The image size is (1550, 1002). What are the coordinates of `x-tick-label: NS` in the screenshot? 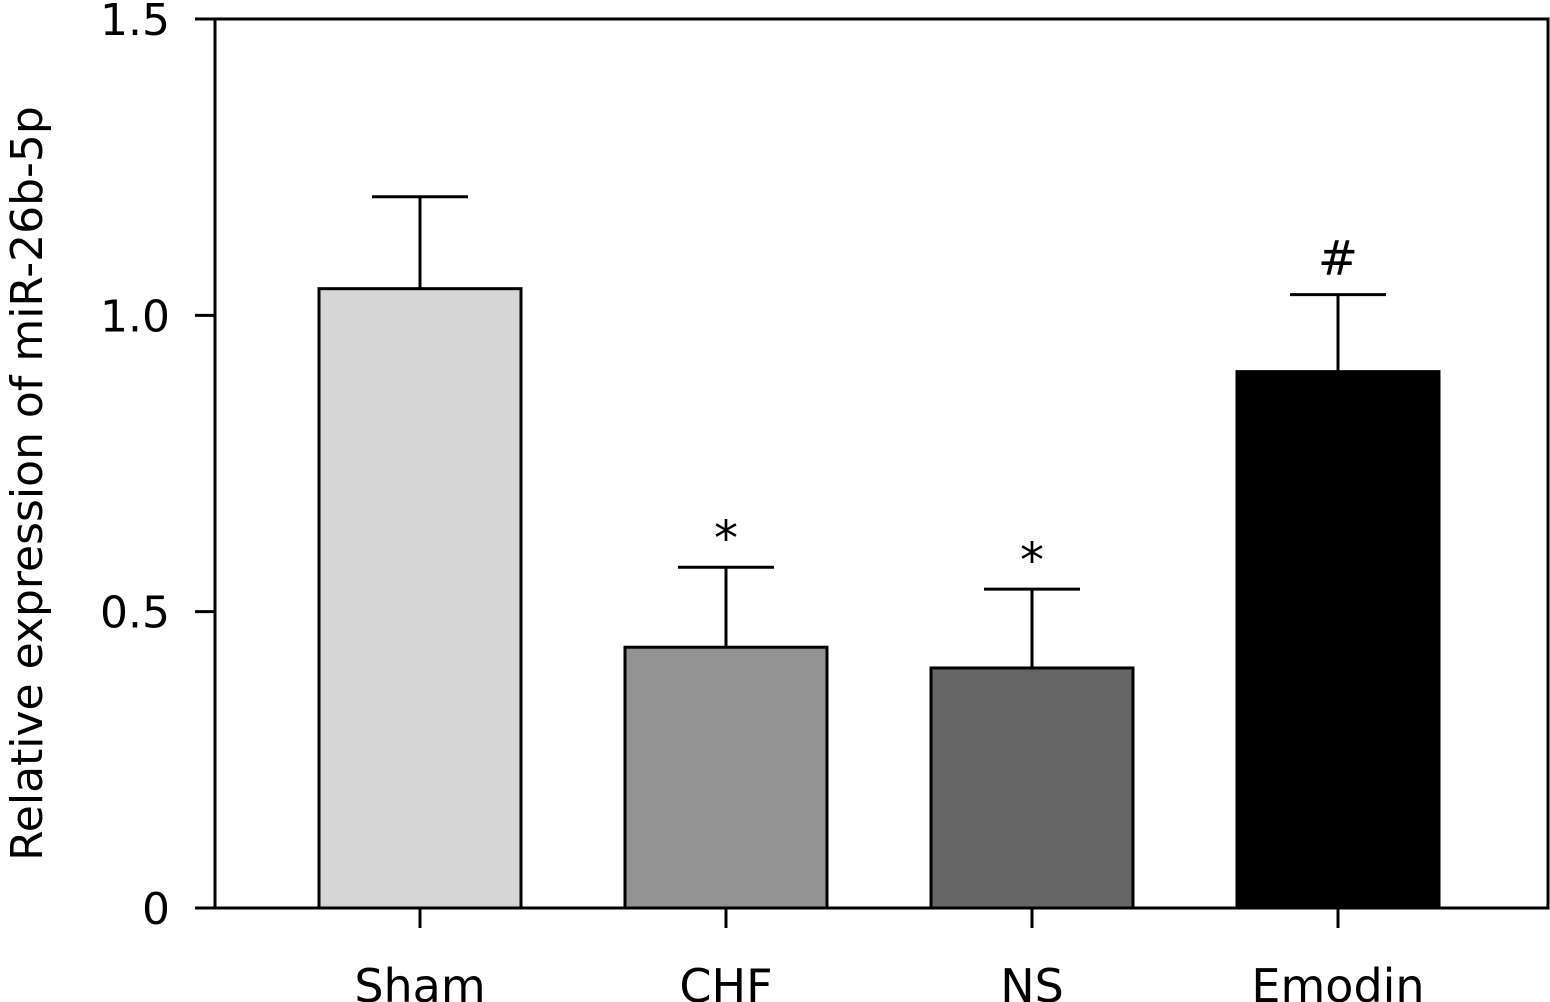 It's located at (1032, 980).